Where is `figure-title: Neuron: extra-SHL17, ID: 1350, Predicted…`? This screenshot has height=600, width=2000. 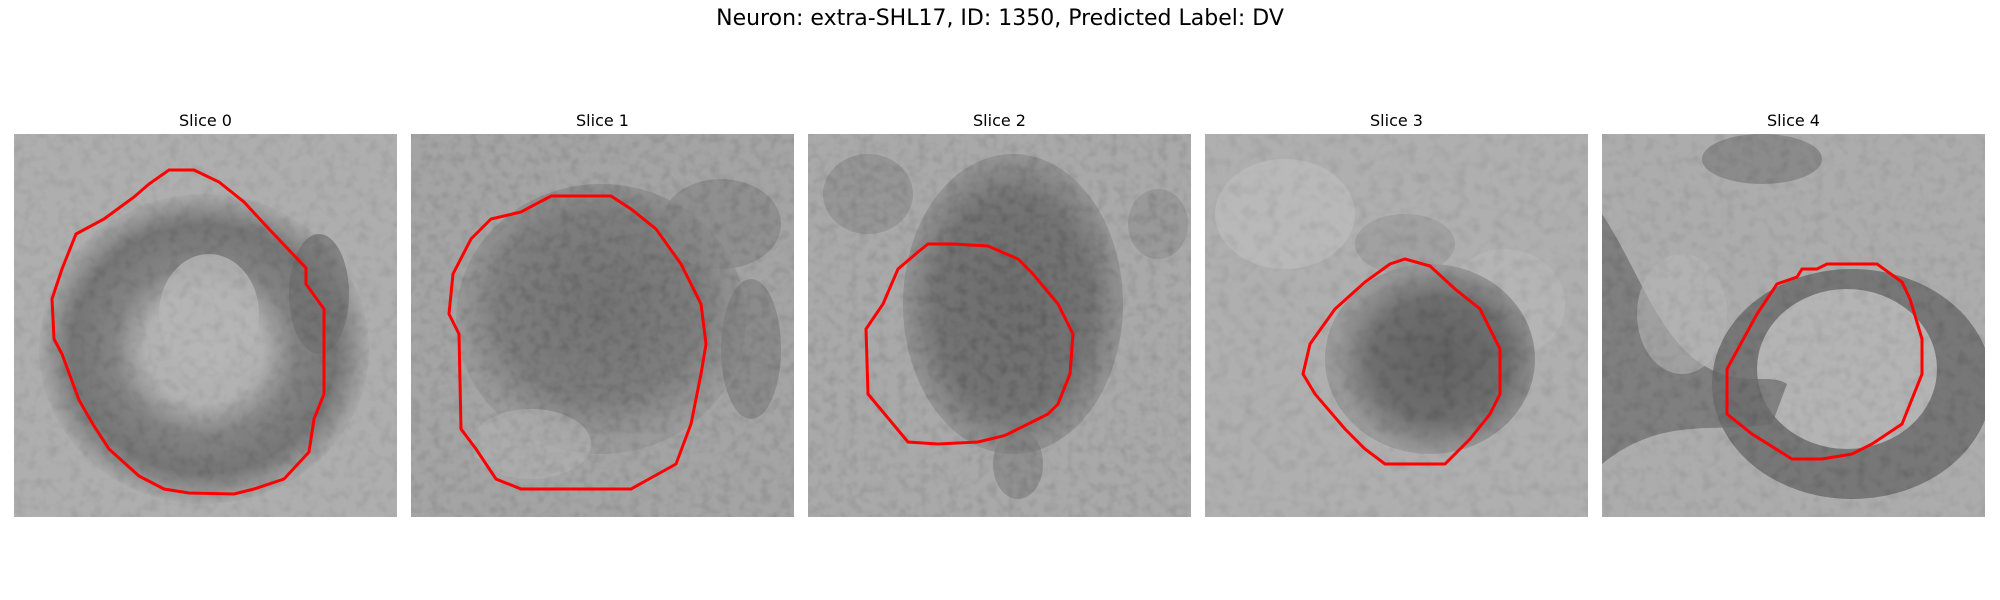
figure-title: Neuron: extra-SHL17, ID: 1350, Predicted… is located at coordinates (1000, 18).